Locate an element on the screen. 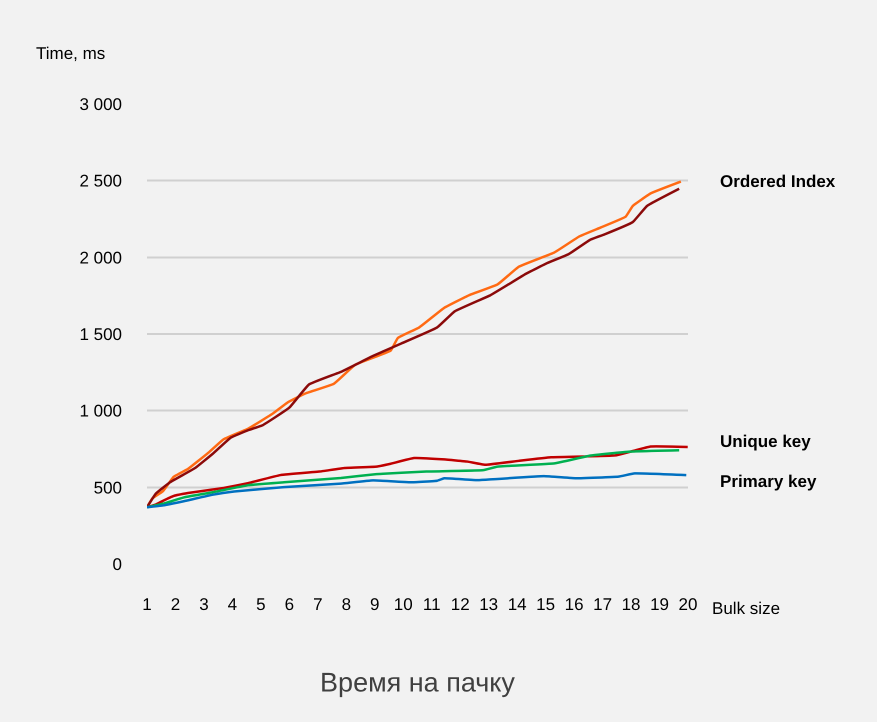  x-tick-label: 20 is located at coordinates (688, 604).